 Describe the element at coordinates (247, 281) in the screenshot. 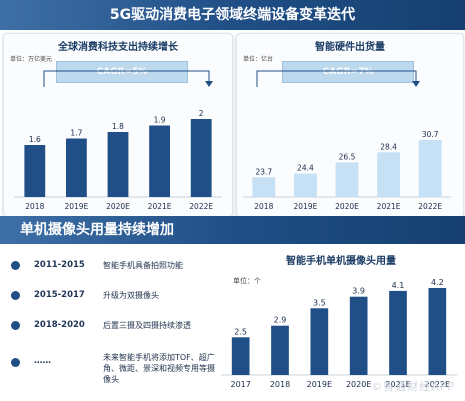

I see `bottom-chart-unit: 单位：个` at that location.